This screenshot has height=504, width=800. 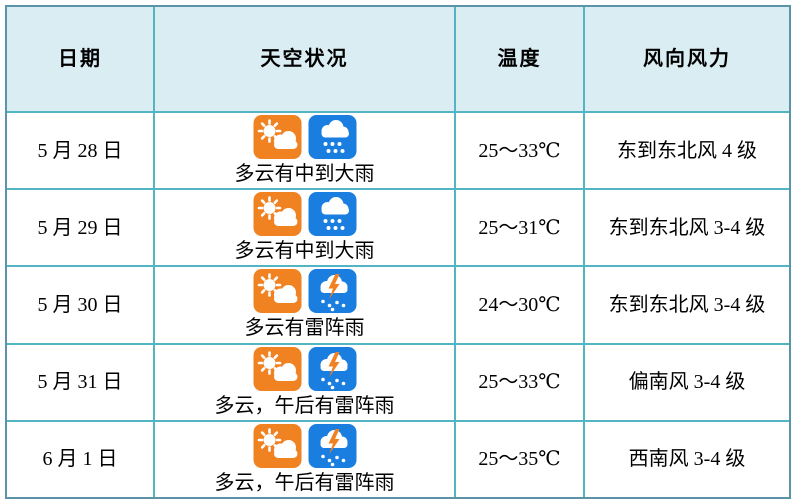 I want to click on wind-cell: 西南风 3-4 级, so click(x=687, y=459).